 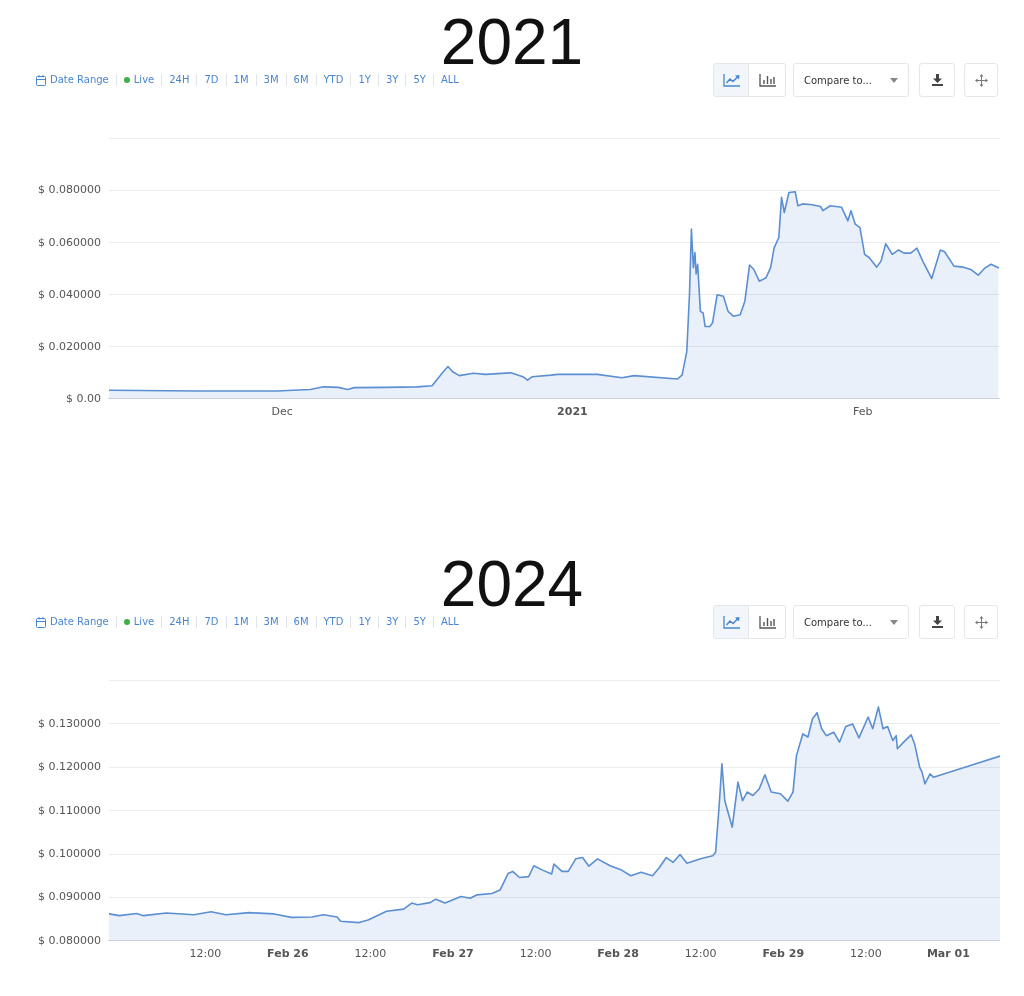 What do you see at coordinates (862, 412) in the screenshot?
I see `x-tick-label: Feb` at bounding box center [862, 412].